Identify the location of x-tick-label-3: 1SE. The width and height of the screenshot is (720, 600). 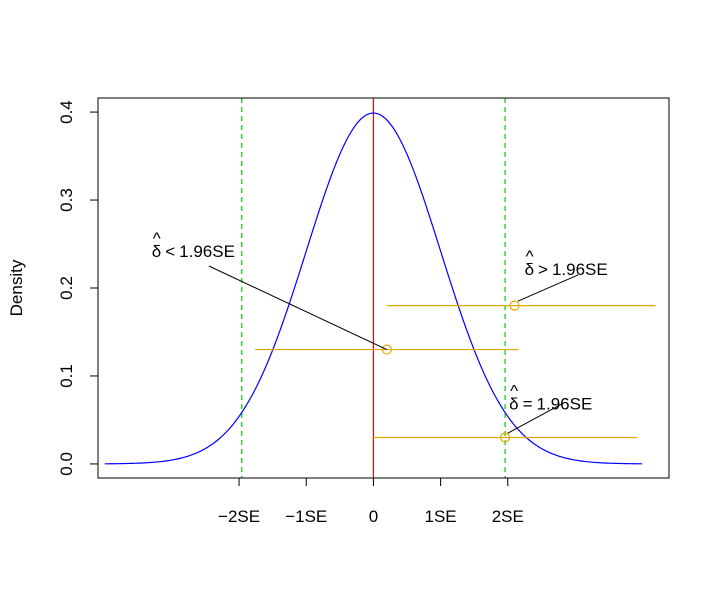
(441, 516).